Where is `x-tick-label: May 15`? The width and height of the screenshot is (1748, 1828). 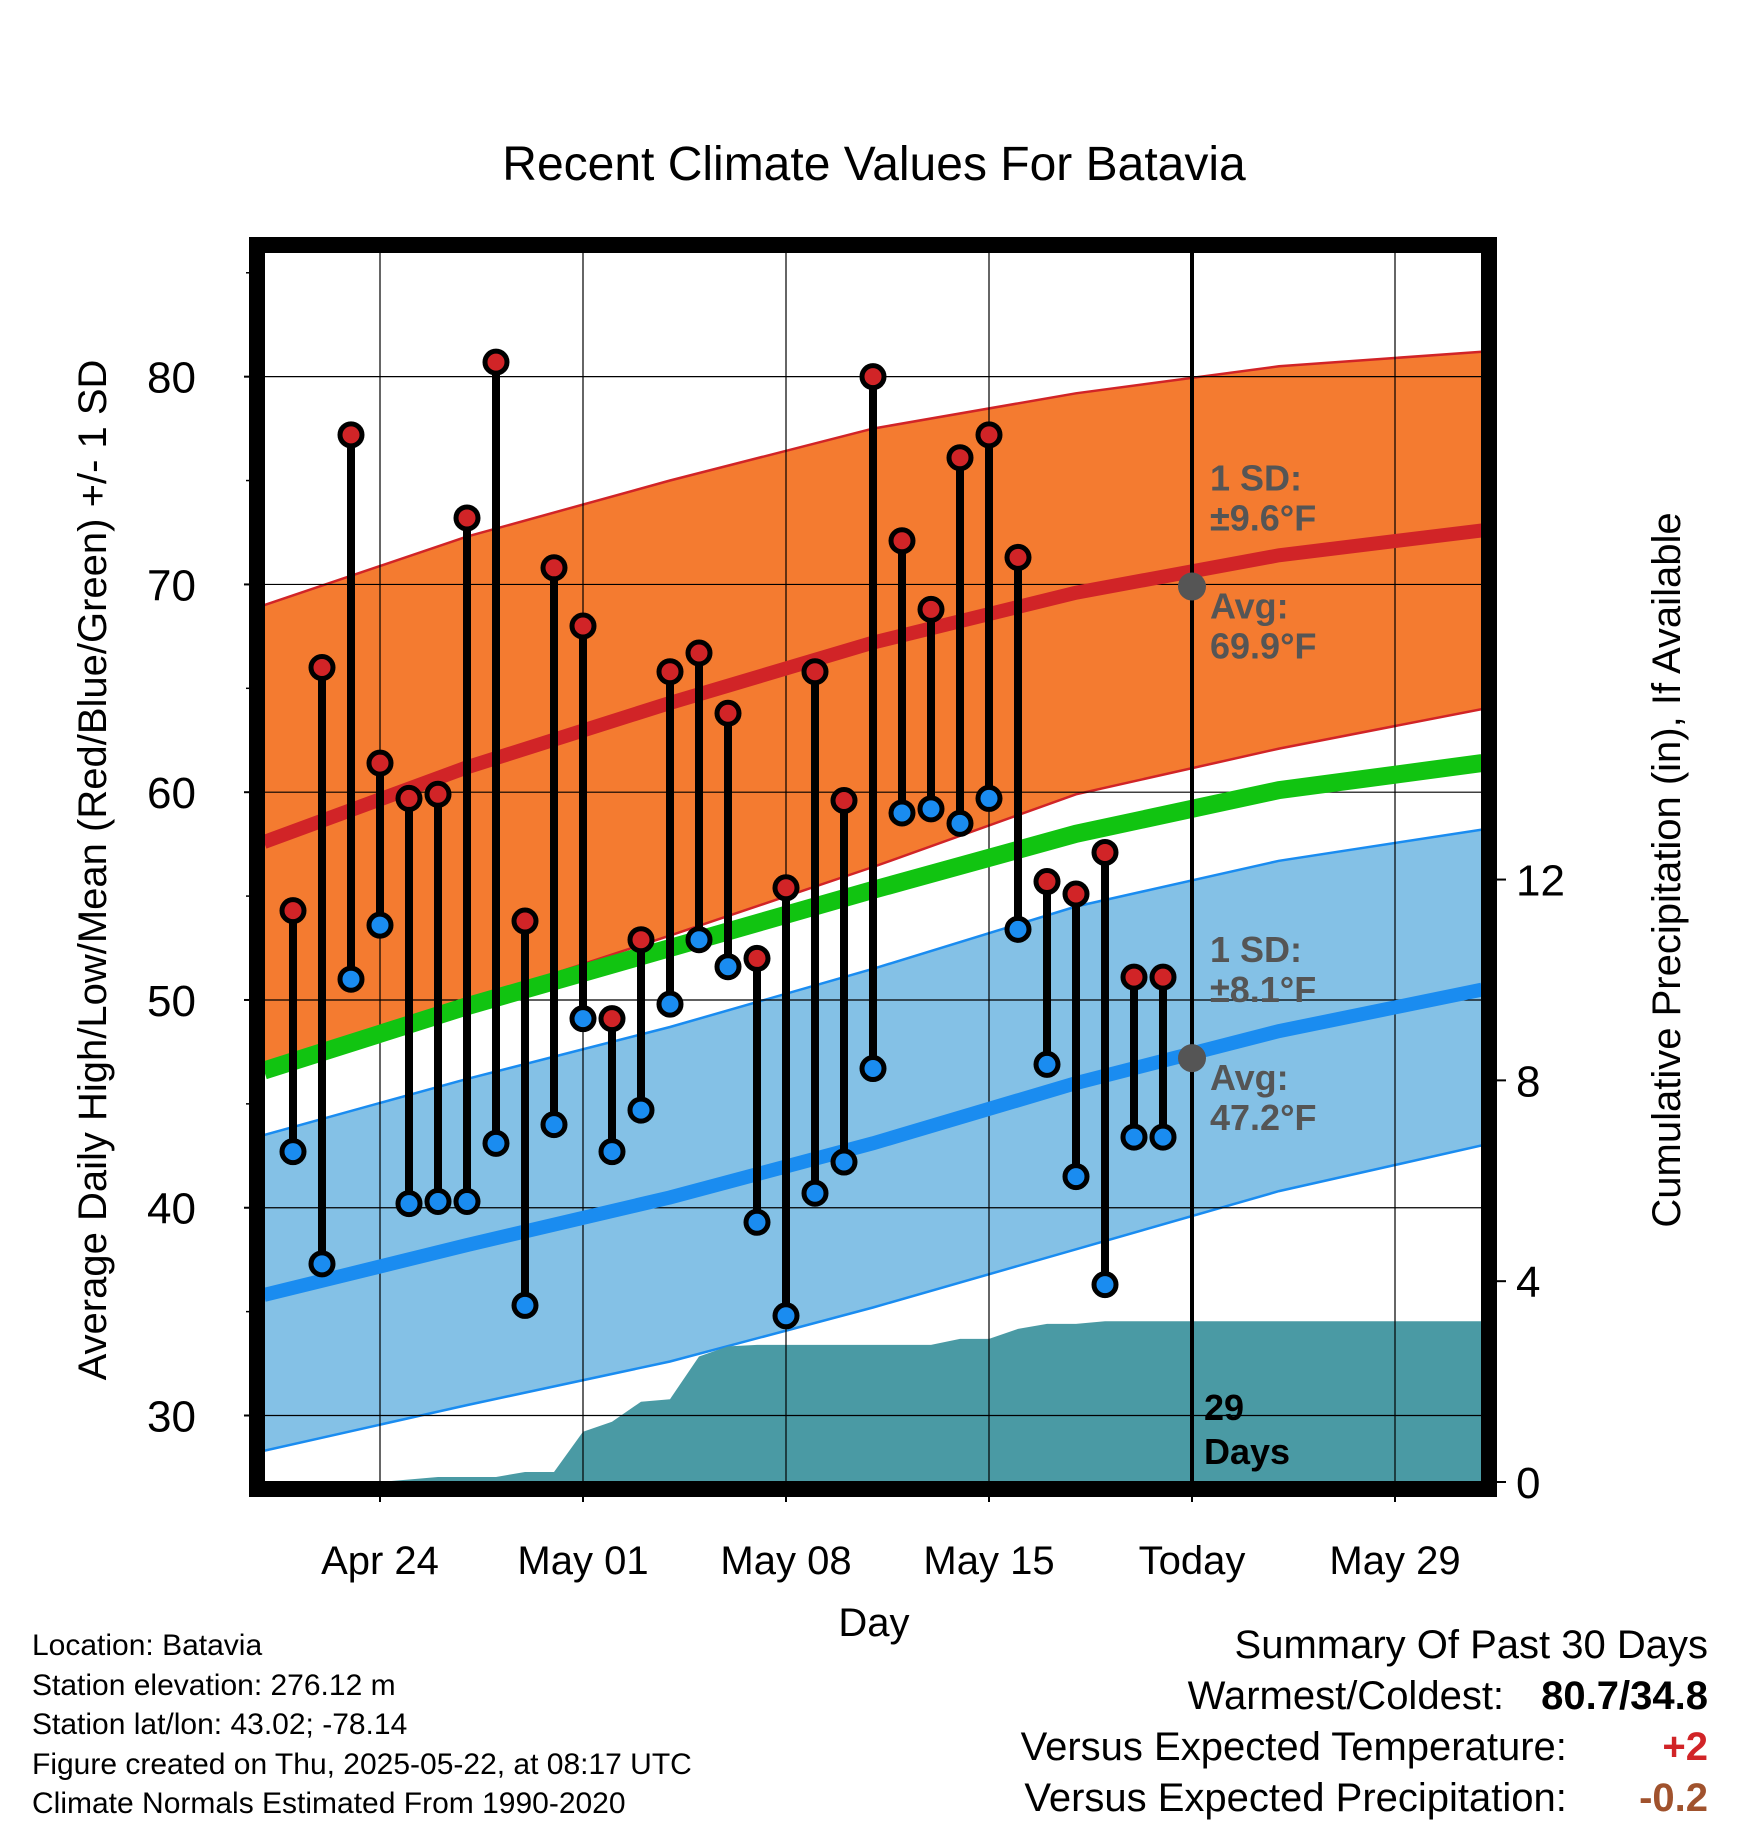 x-tick-label: May 15 is located at coordinates (988, 1561).